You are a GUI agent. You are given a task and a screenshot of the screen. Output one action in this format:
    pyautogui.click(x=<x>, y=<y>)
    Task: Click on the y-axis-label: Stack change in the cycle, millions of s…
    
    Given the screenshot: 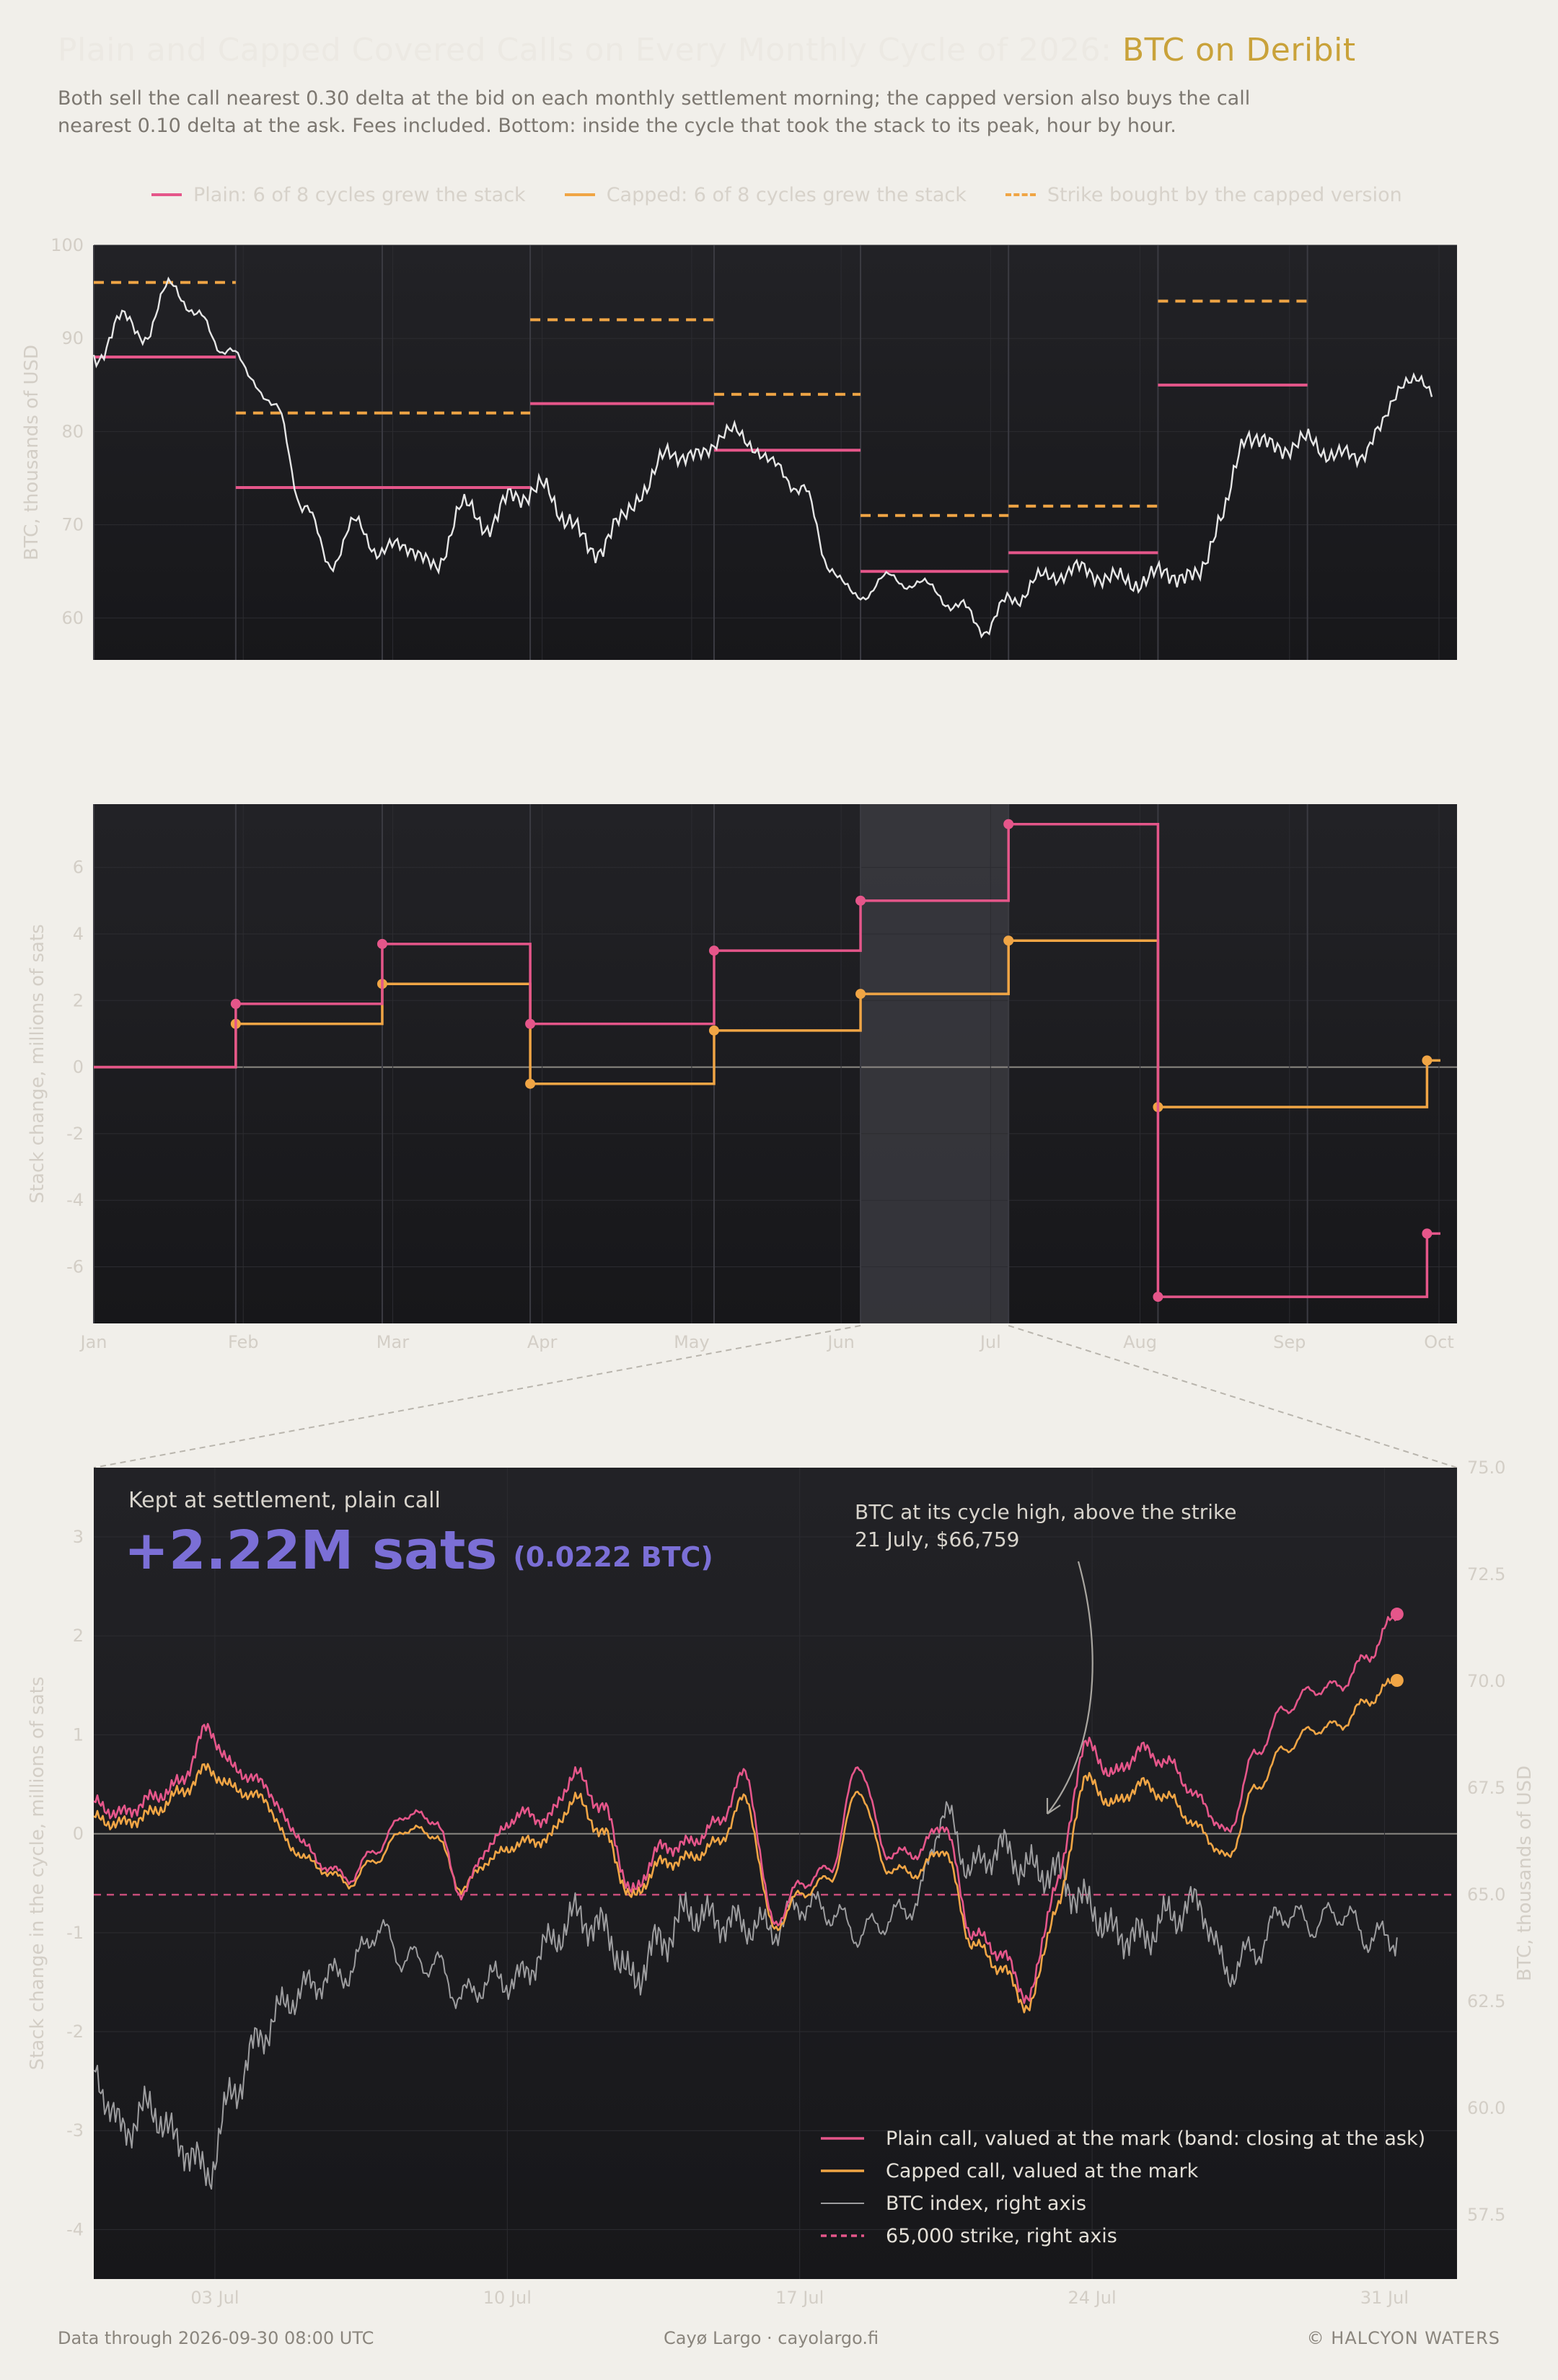 What is the action you would take?
    pyautogui.click(x=37, y=1874)
    